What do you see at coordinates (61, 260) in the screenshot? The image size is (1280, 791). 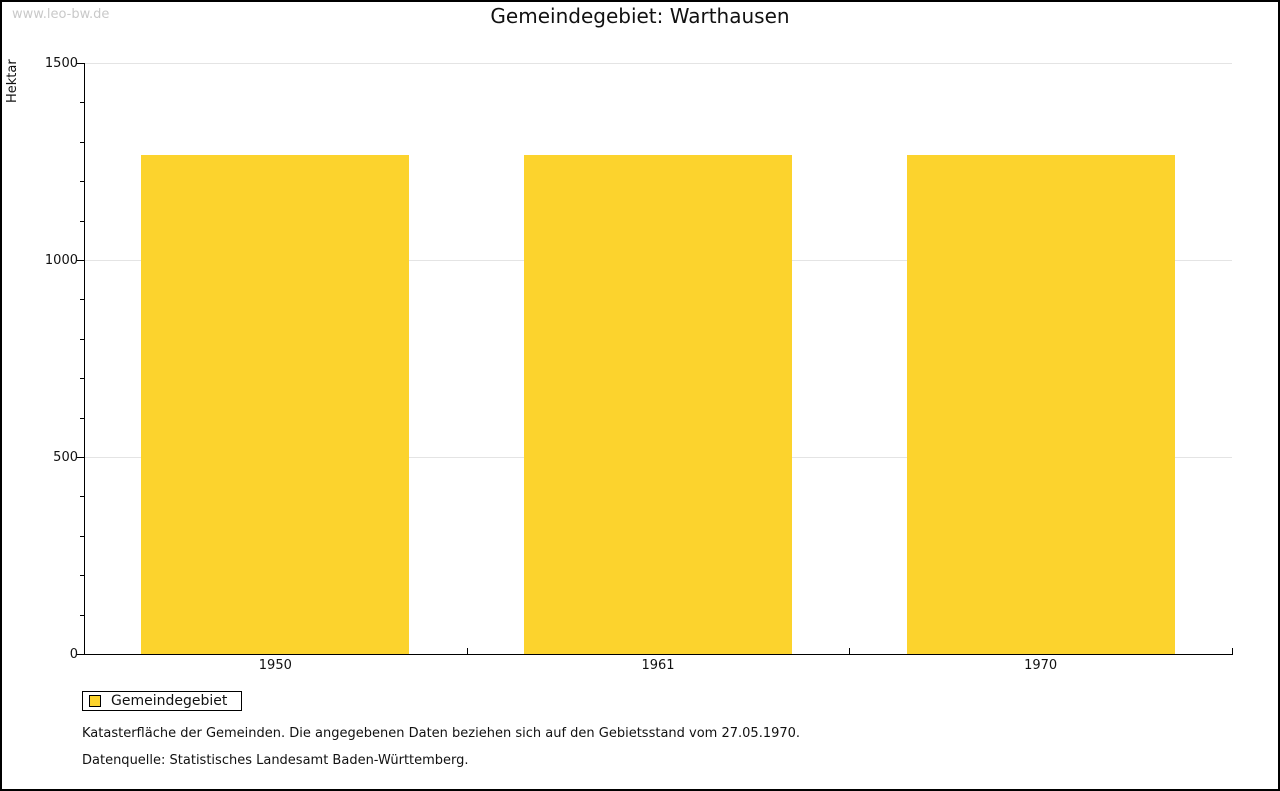 I see `y-axis-tick-label: 1000` at bounding box center [61, 260].